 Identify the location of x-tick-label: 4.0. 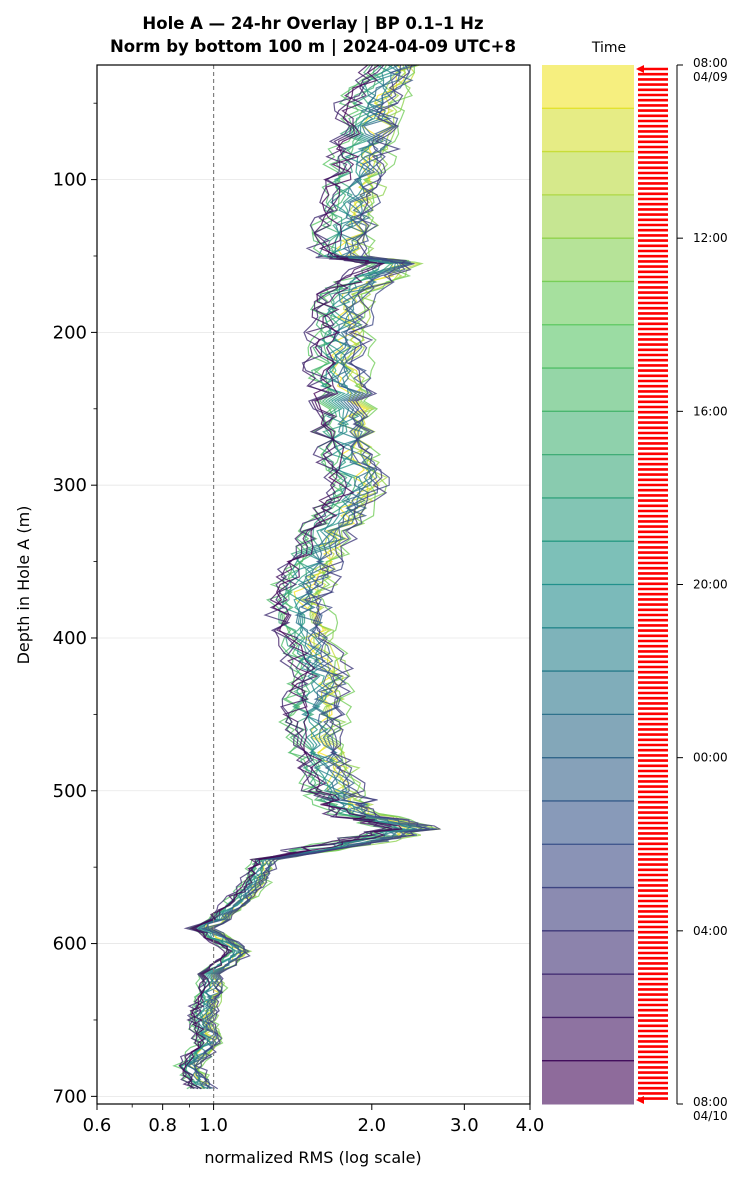
(530, 1125).